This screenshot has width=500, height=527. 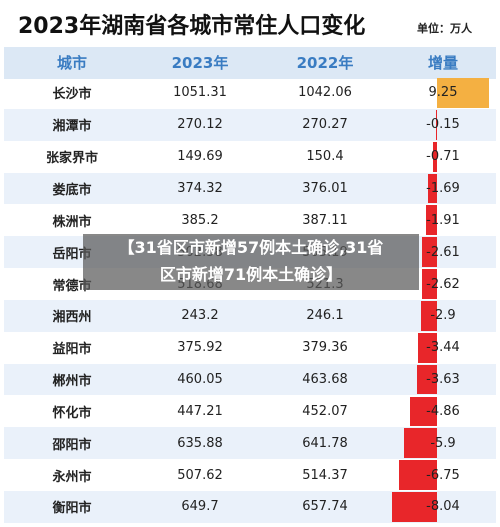 What do you see at coordinates (72, 509) in the screenshot?
I see `city: 衡阳市` at bounding box center [72, 509].